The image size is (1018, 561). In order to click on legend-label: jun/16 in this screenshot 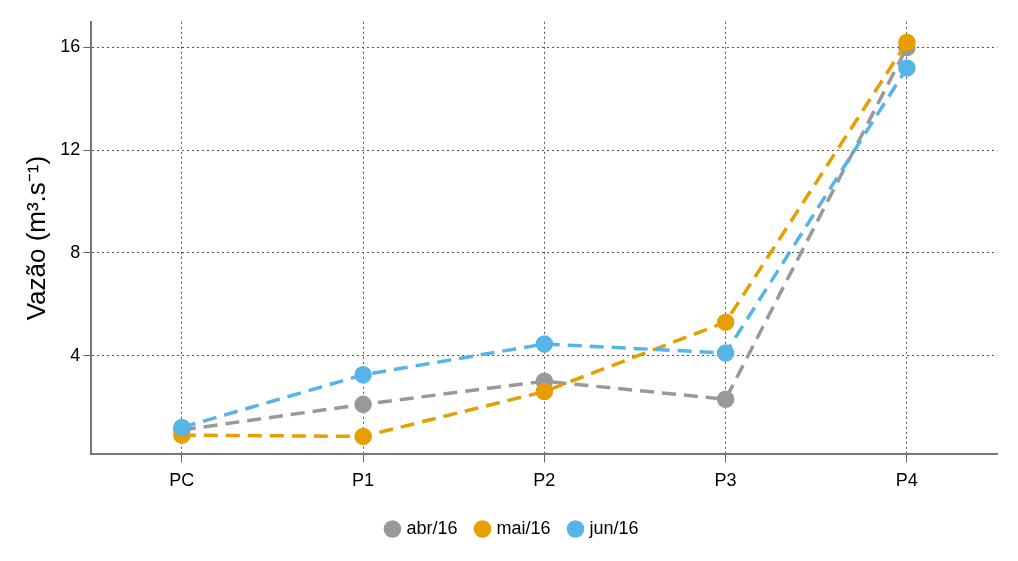, I will do `click(613, 527)`.